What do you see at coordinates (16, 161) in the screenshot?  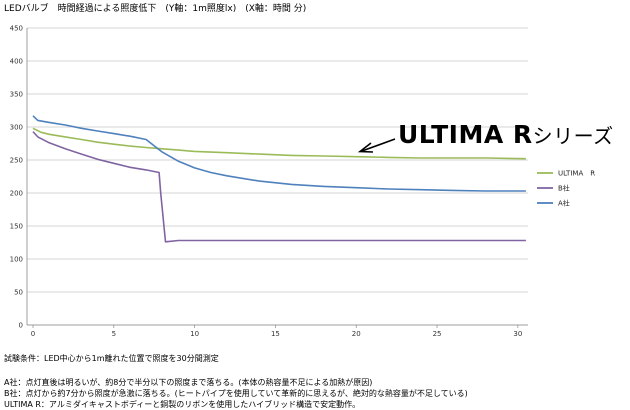 I see `y-tick-label: 250` at bounding box center [16, 161].